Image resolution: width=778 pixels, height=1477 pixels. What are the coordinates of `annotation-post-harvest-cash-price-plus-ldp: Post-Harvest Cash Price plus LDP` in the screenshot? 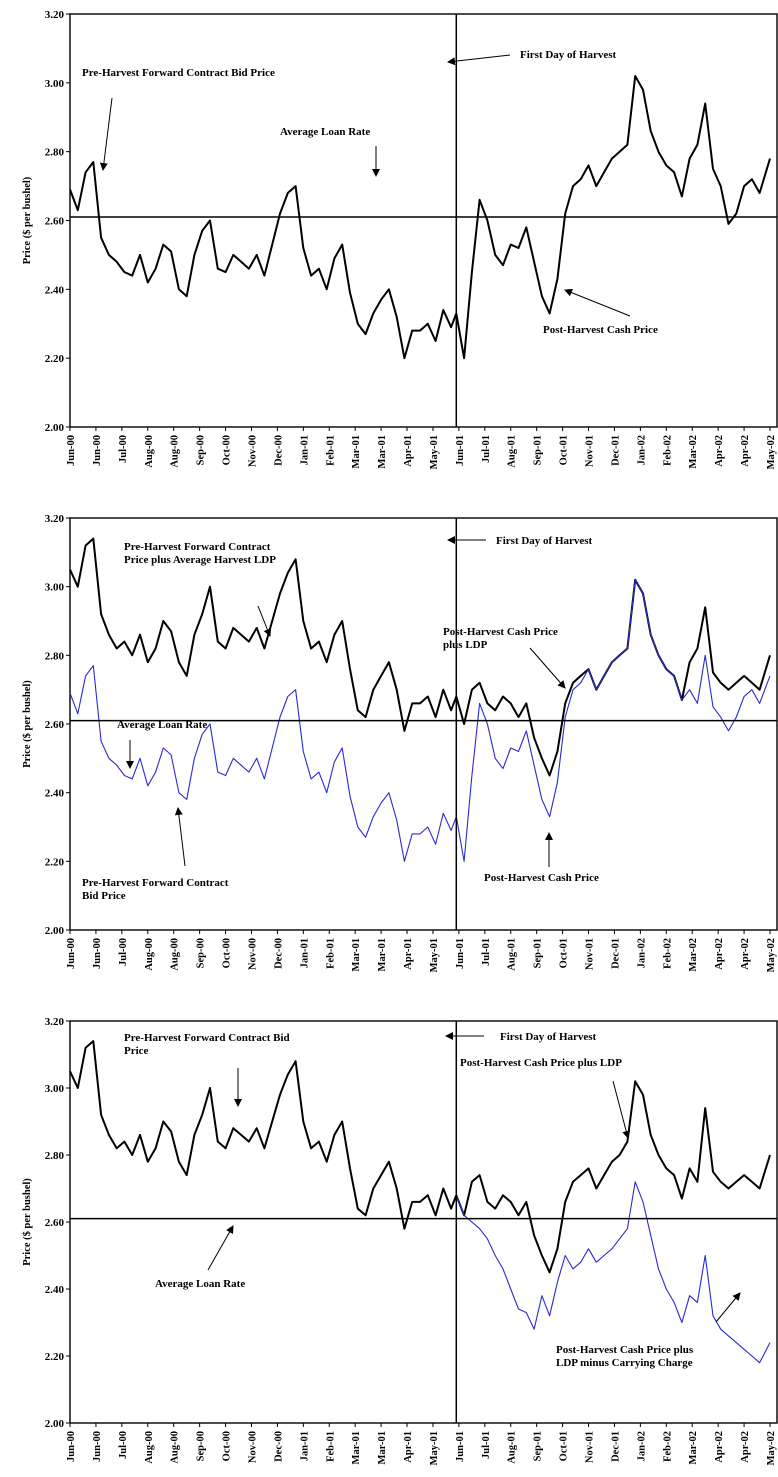 It's located at (500, 638).